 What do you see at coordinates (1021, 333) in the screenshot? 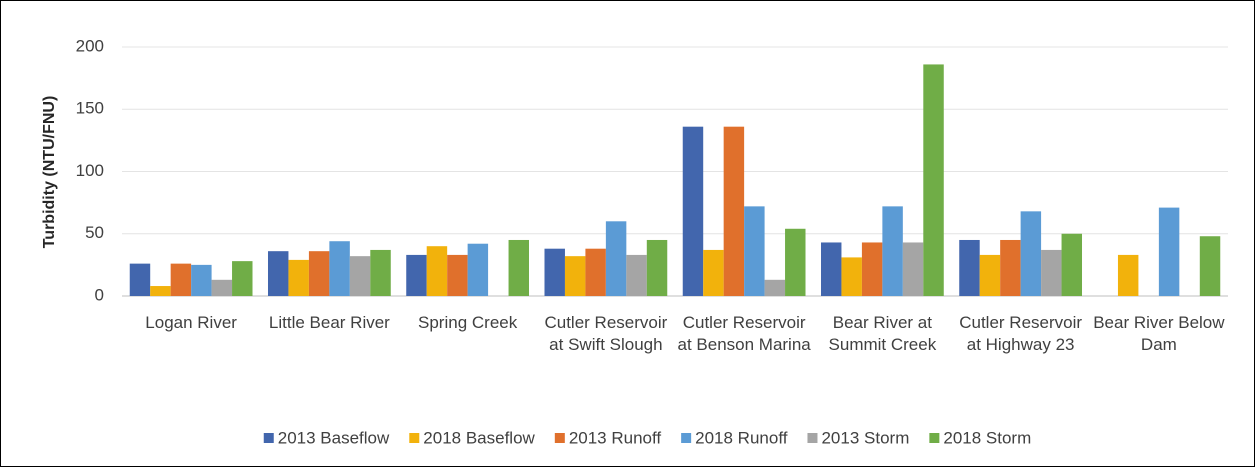
I see `x-tick-label: Cutler Reservoir at Highway 23` at bounding box center [1021, 333].